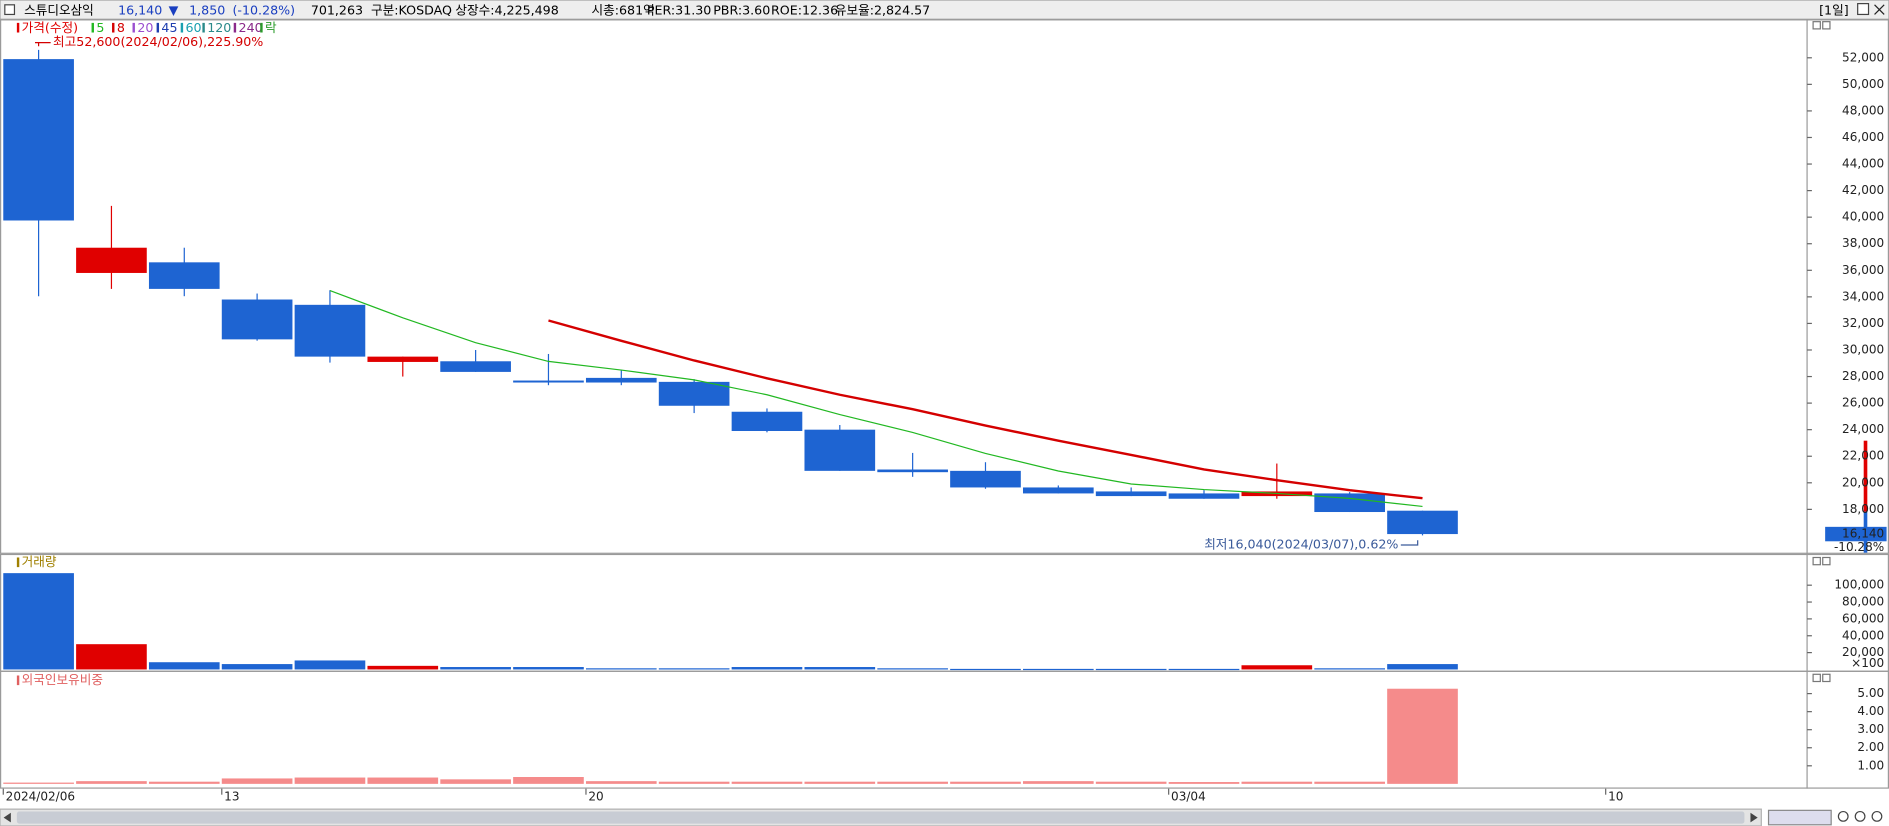  Describe the element at coordinates (158, 41) in the screenshot. I see `annotation: 최고52,600(2024/02/06),225.90%` at that location.